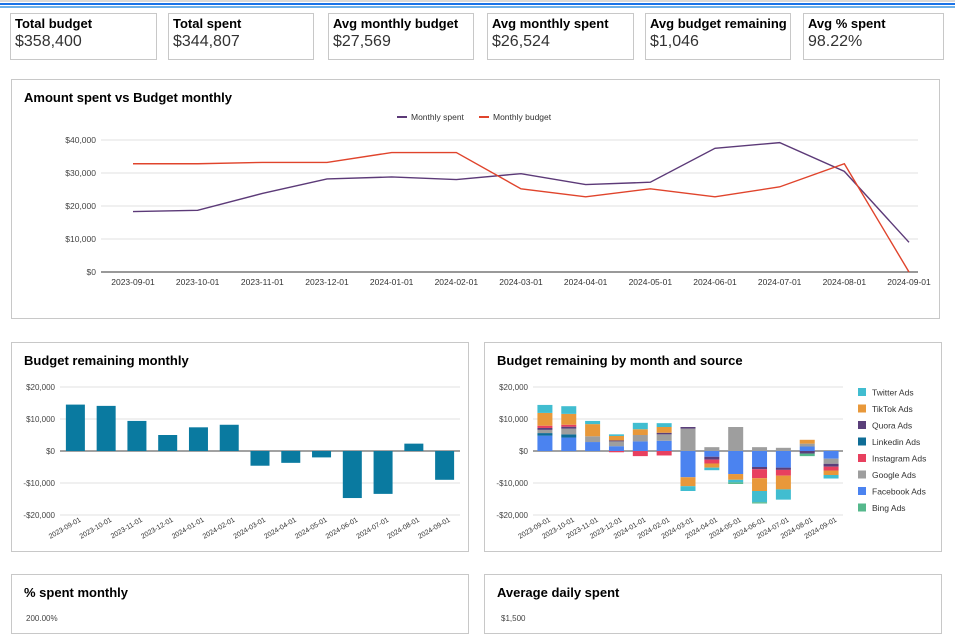 This screenshot has height=634, width=955. Describe the element at coordinates (83, 36) in the screenshot. I see `kpi-total-budget: Total budget $358,400` at that location.